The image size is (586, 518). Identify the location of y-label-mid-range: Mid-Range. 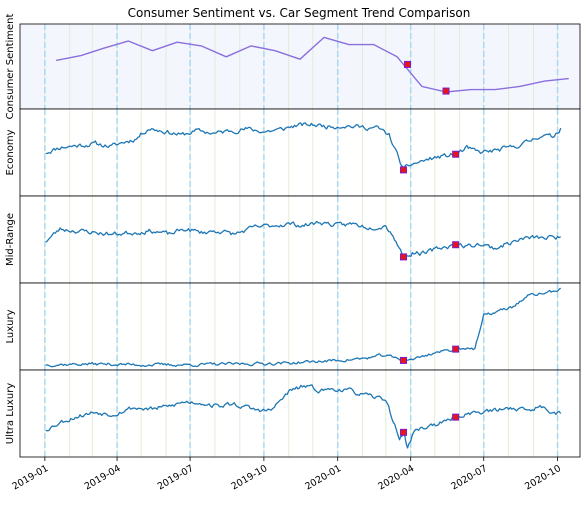
(10, 239).